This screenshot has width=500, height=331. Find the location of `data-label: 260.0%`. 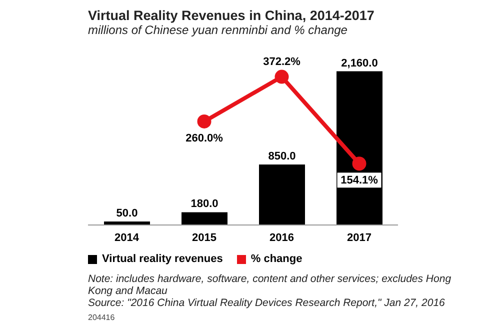

data-label: 260.0% is located at coordinates (205, 138).